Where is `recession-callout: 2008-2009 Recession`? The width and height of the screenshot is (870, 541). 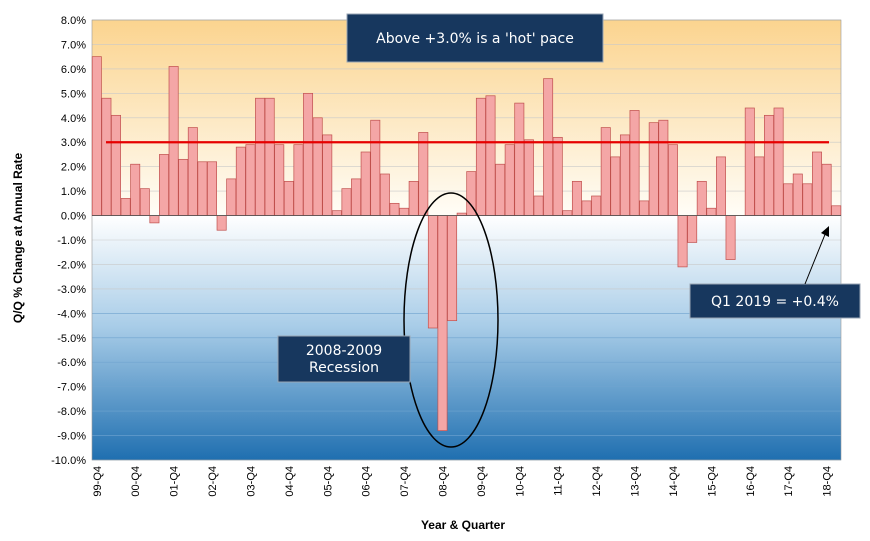
recession-callout: 2008-2009 Recession is located at coordinates (344, 359).